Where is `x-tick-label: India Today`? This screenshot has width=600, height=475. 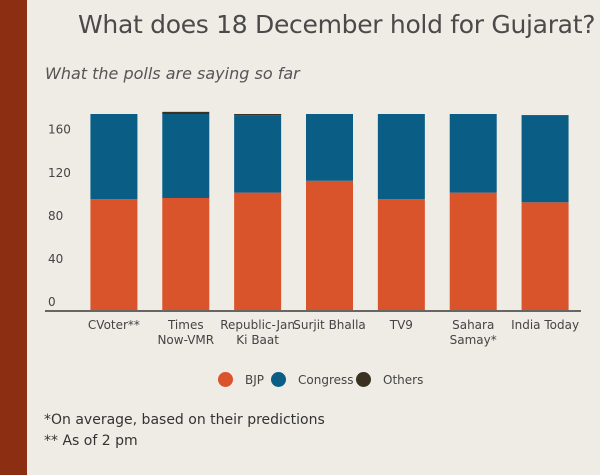 x-tick-label: India Today is located at coordinates (545, 325).